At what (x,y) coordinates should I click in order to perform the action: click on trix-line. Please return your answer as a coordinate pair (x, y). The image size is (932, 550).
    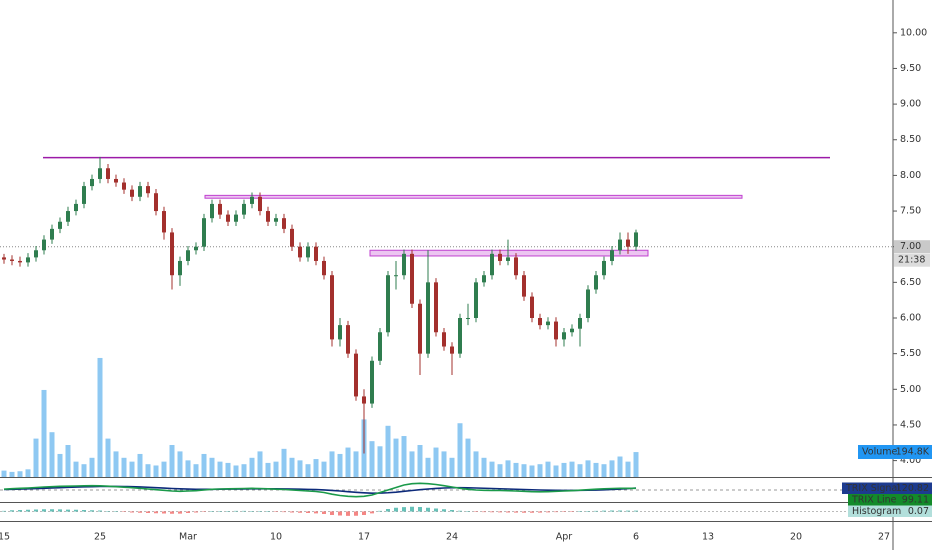
    Looking at the image, I should click on (320, 490).